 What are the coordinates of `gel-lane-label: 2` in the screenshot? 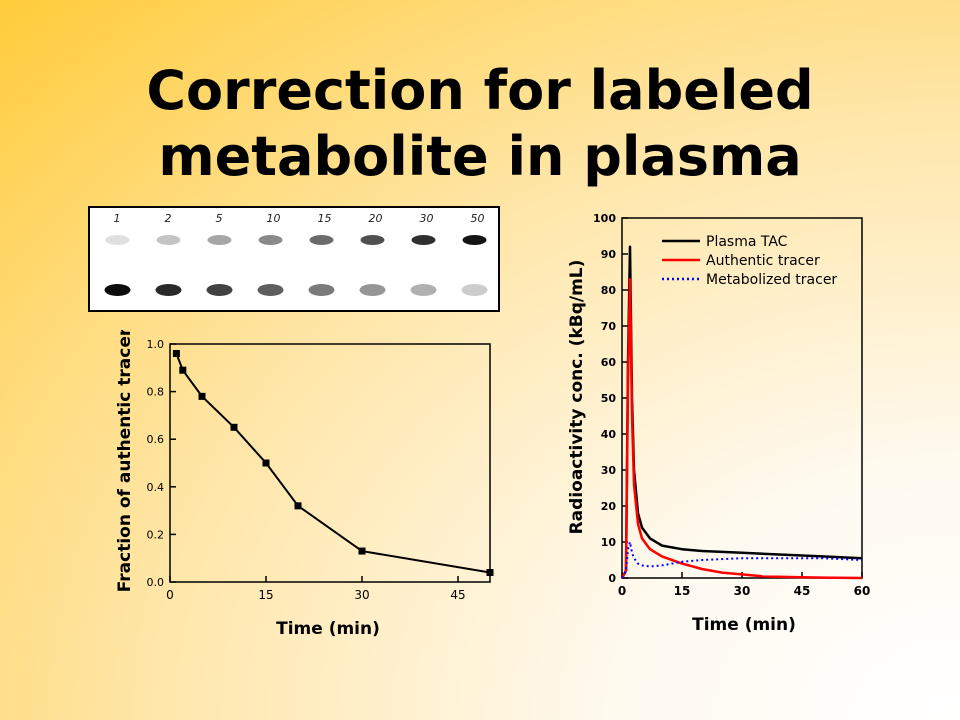 It's located at (168, 218).